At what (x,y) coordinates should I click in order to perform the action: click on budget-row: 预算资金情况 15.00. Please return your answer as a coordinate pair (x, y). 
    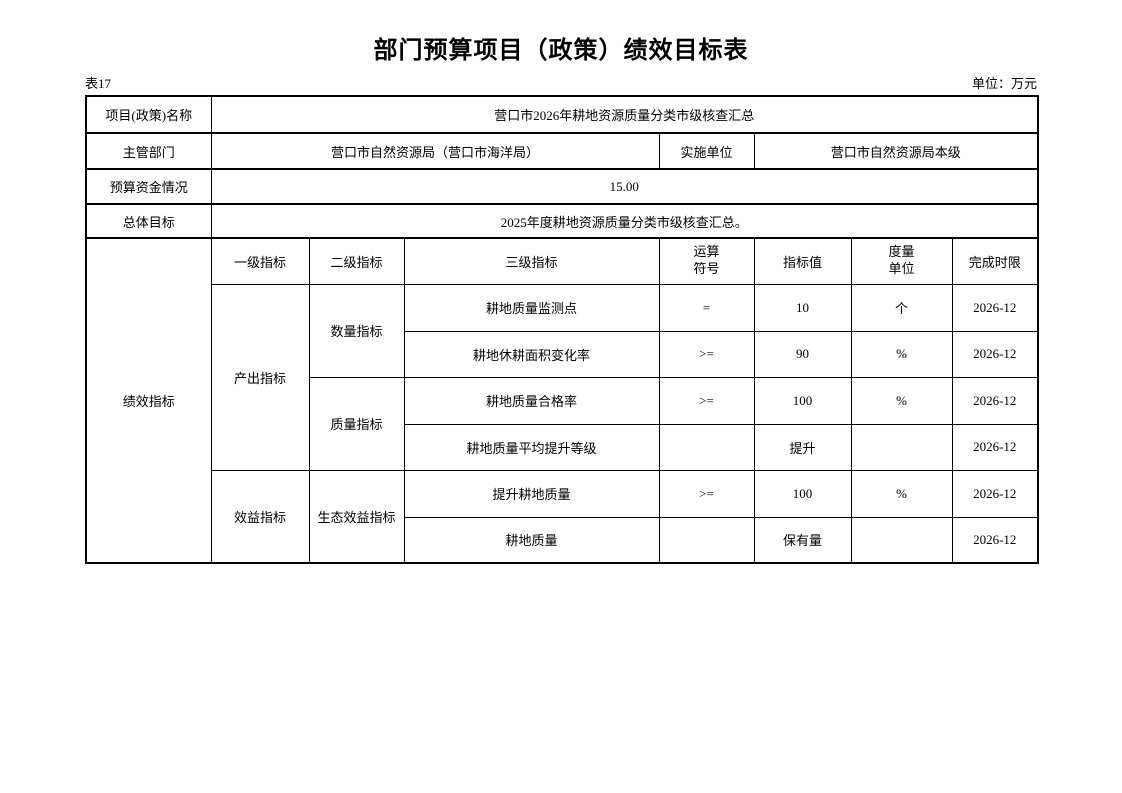
    Looking at the image, I should click on (562, 186).